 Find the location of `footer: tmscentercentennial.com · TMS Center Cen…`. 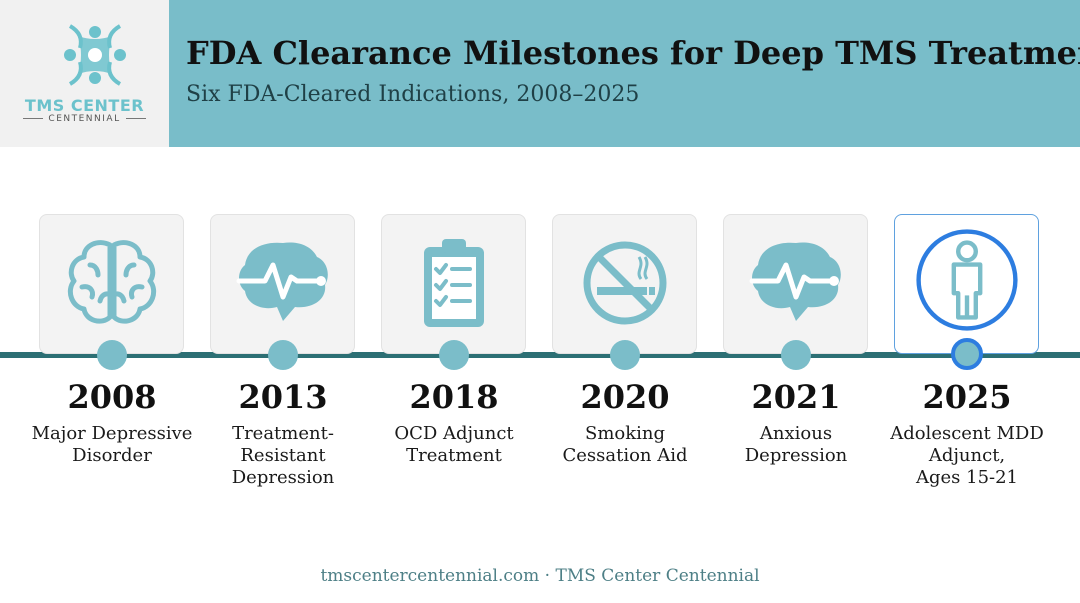

footer: tmscentercentennial.com · TMS Center Cen… is located at coordinates (540, 576).